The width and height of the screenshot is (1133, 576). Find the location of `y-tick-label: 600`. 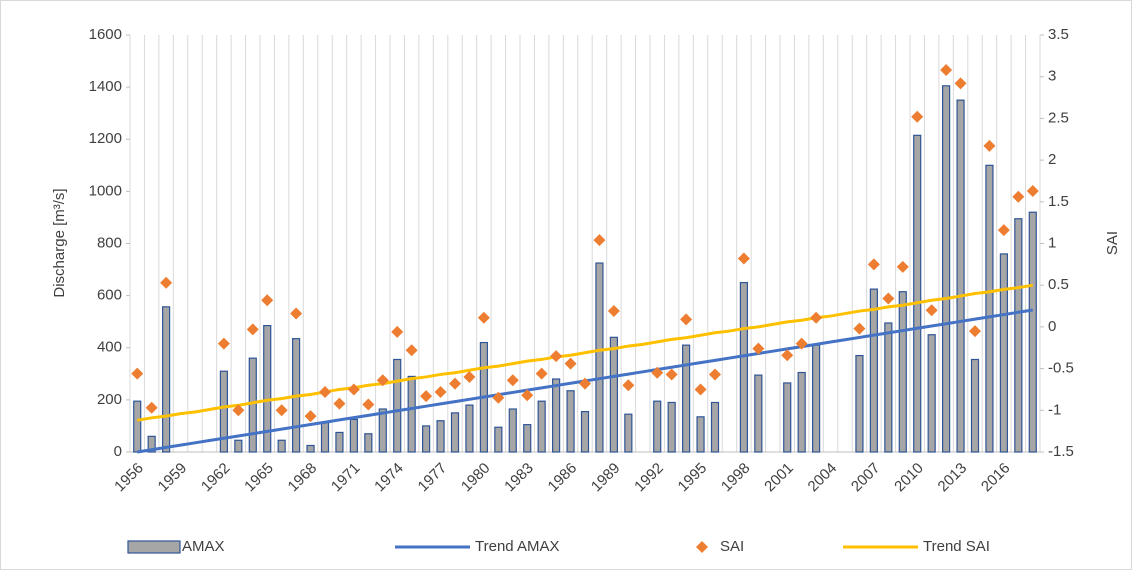

y-tick-label: 600 is located at coordinates (109, 295).